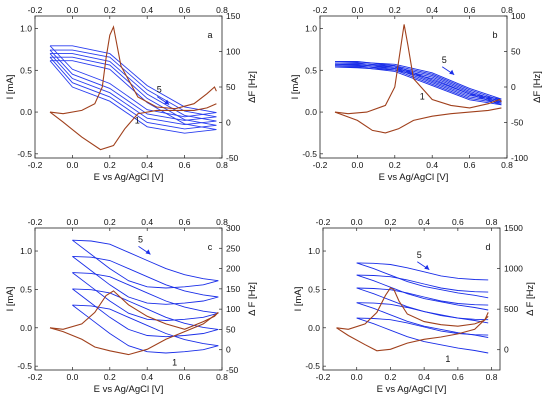  I want to click on current-cv-forward, so click(133, 70).